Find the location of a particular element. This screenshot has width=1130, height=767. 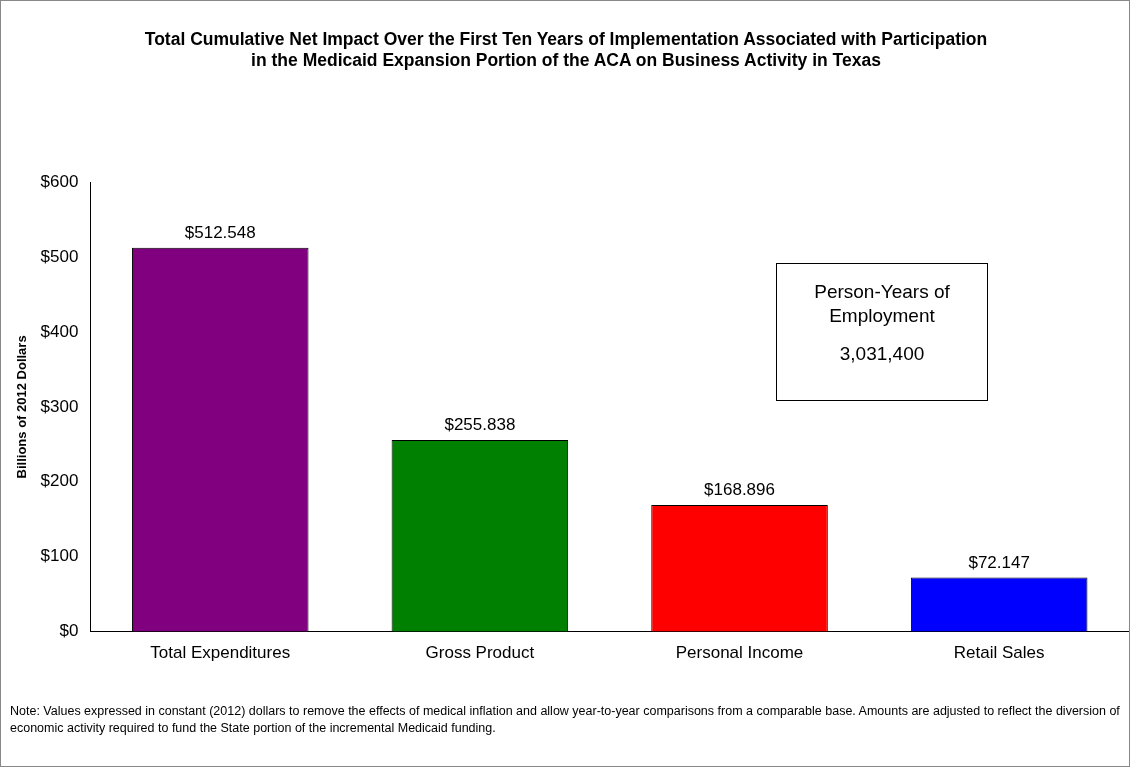

y-tick-label: $0 is located at coordinates (69, 631).